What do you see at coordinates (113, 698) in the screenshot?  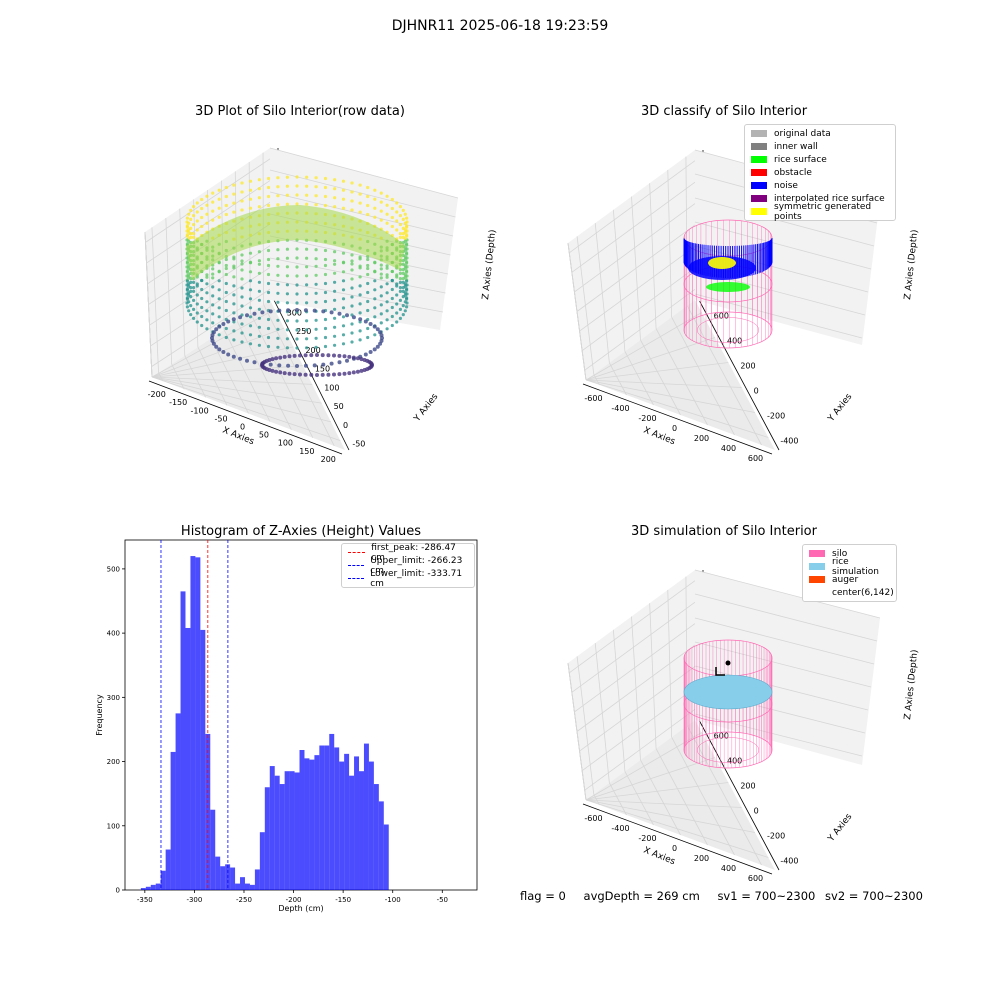 I see `y-tick-label: 300` at bounding box center [113, 698].